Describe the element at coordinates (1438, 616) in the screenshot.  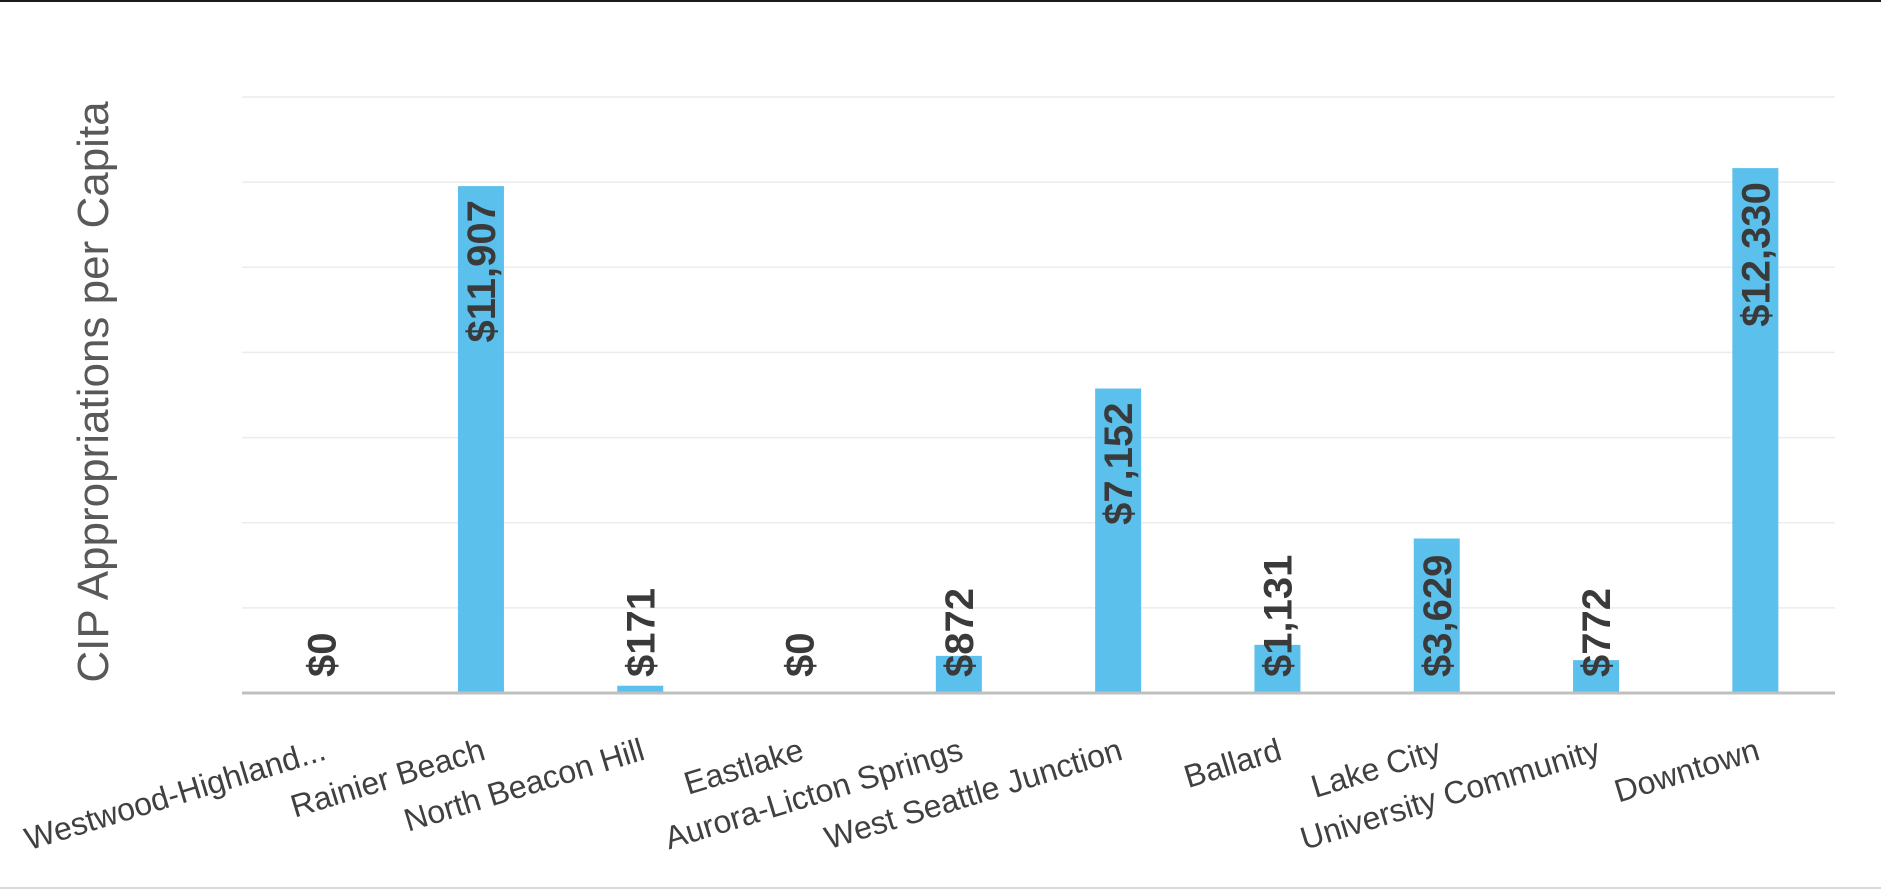
I see `data-label: $3,629` at that location.